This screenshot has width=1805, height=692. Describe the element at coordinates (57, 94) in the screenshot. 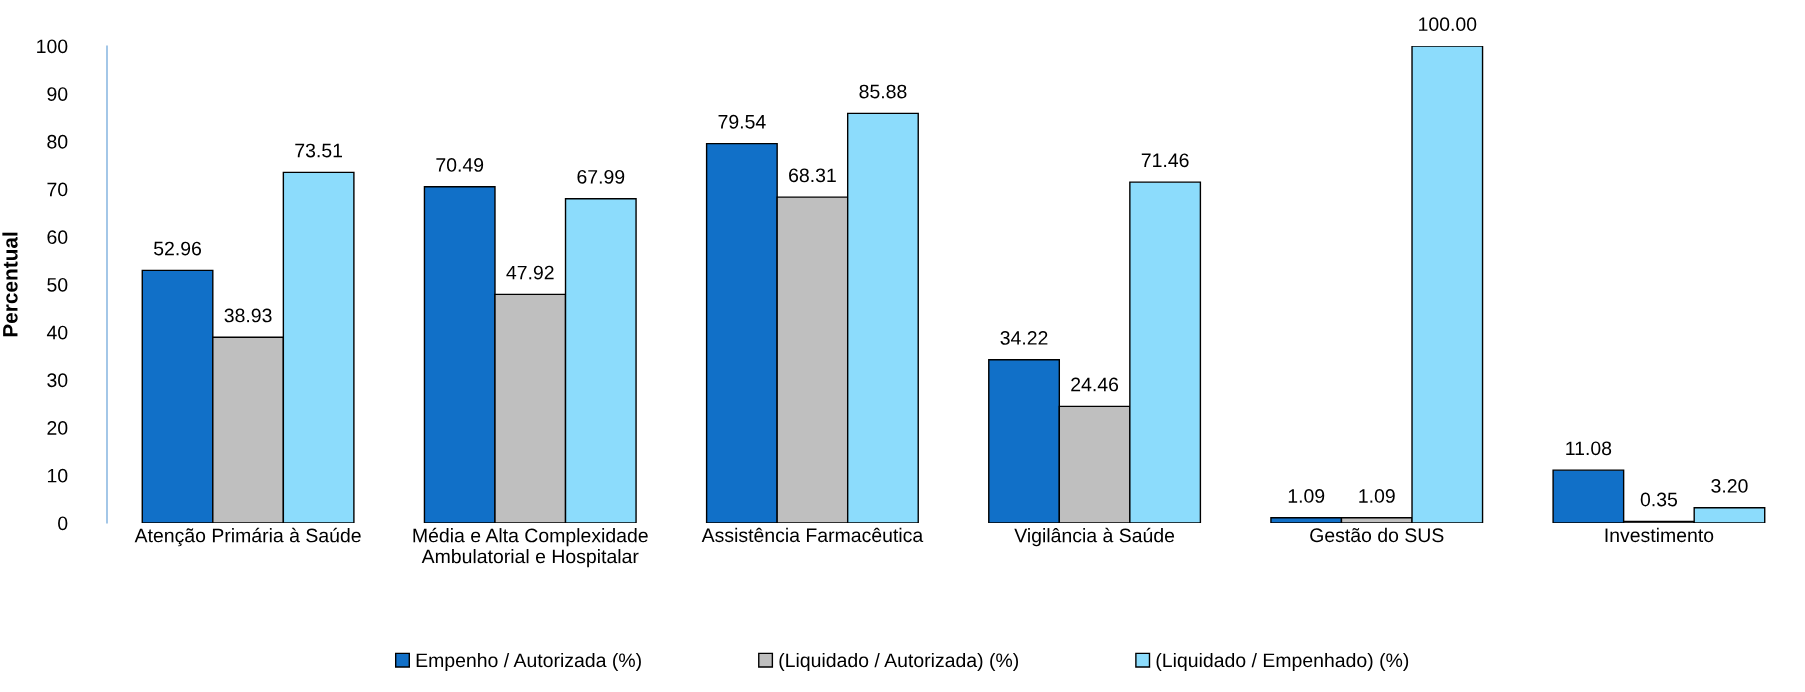

I see `y-tick-label: 90` at that location.